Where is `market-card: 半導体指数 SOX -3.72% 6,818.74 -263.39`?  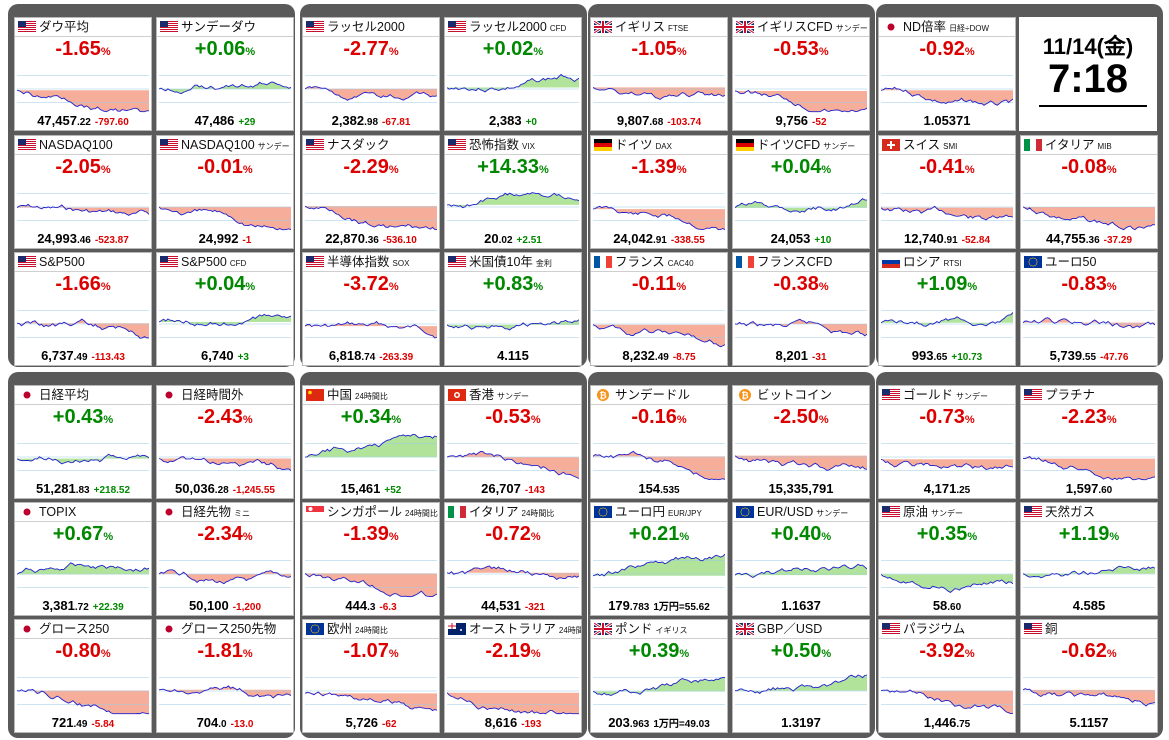 market-card: 半導体指数 SOX -3.72% 6,818.74 -263.39 is located at coordinates (371, 309).